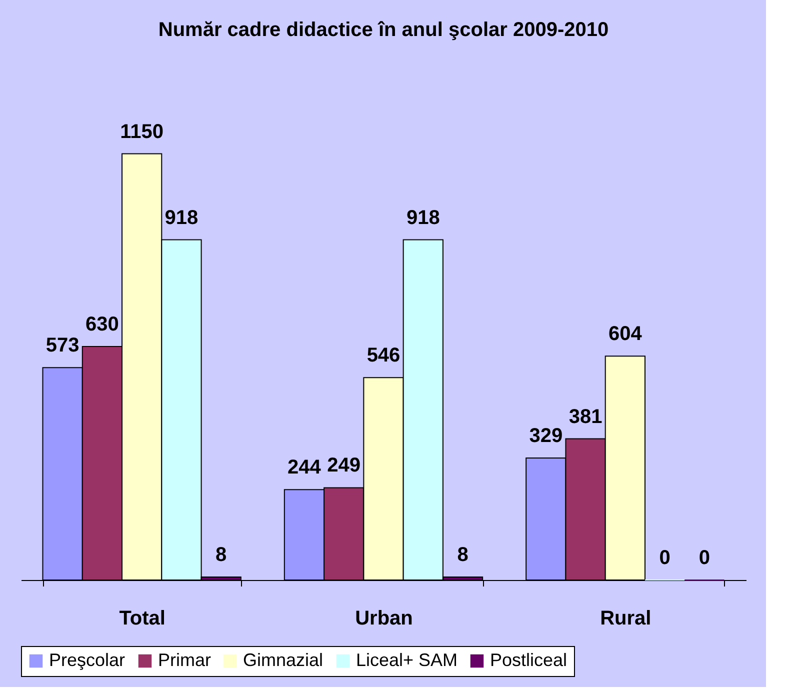  Describe the element at coordinates (283, 660) in the screenshot. I see `legend-label: Gimnazial` at that location.